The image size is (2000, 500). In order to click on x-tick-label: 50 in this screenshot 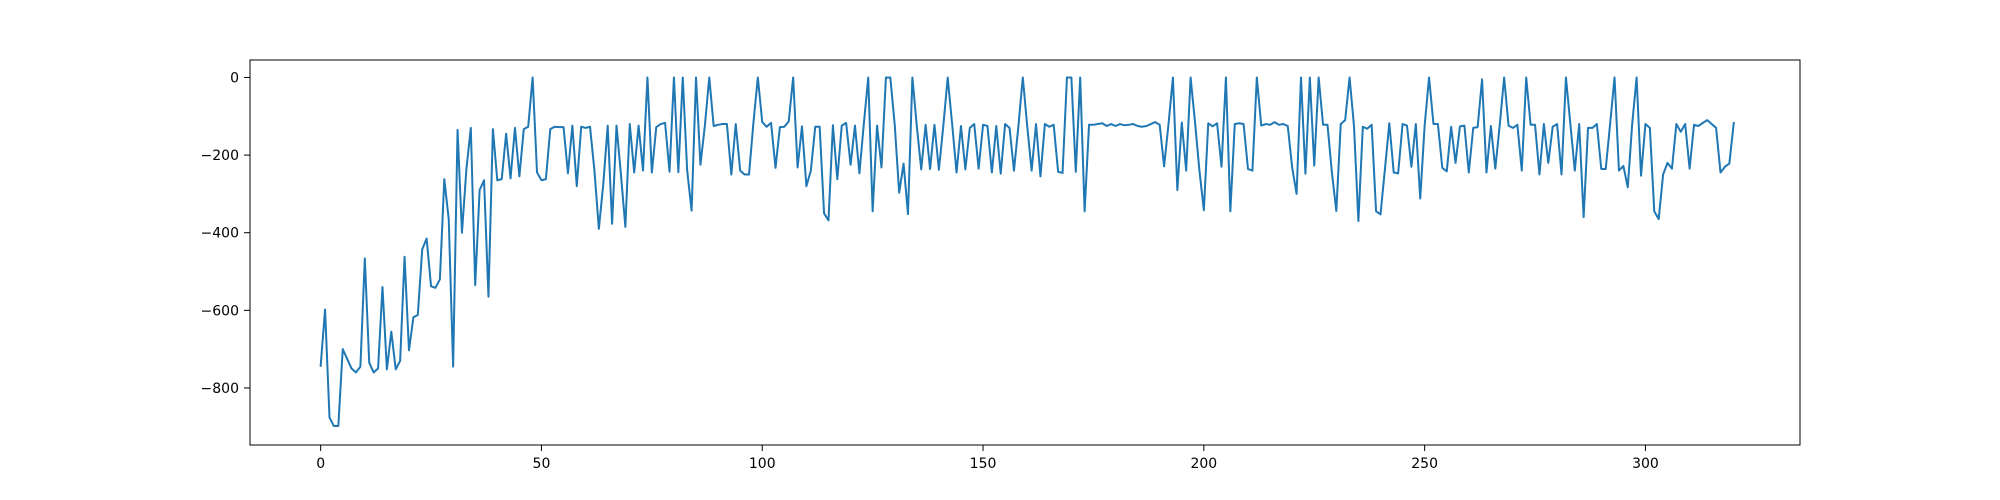, I will do `click(542, 464)`.